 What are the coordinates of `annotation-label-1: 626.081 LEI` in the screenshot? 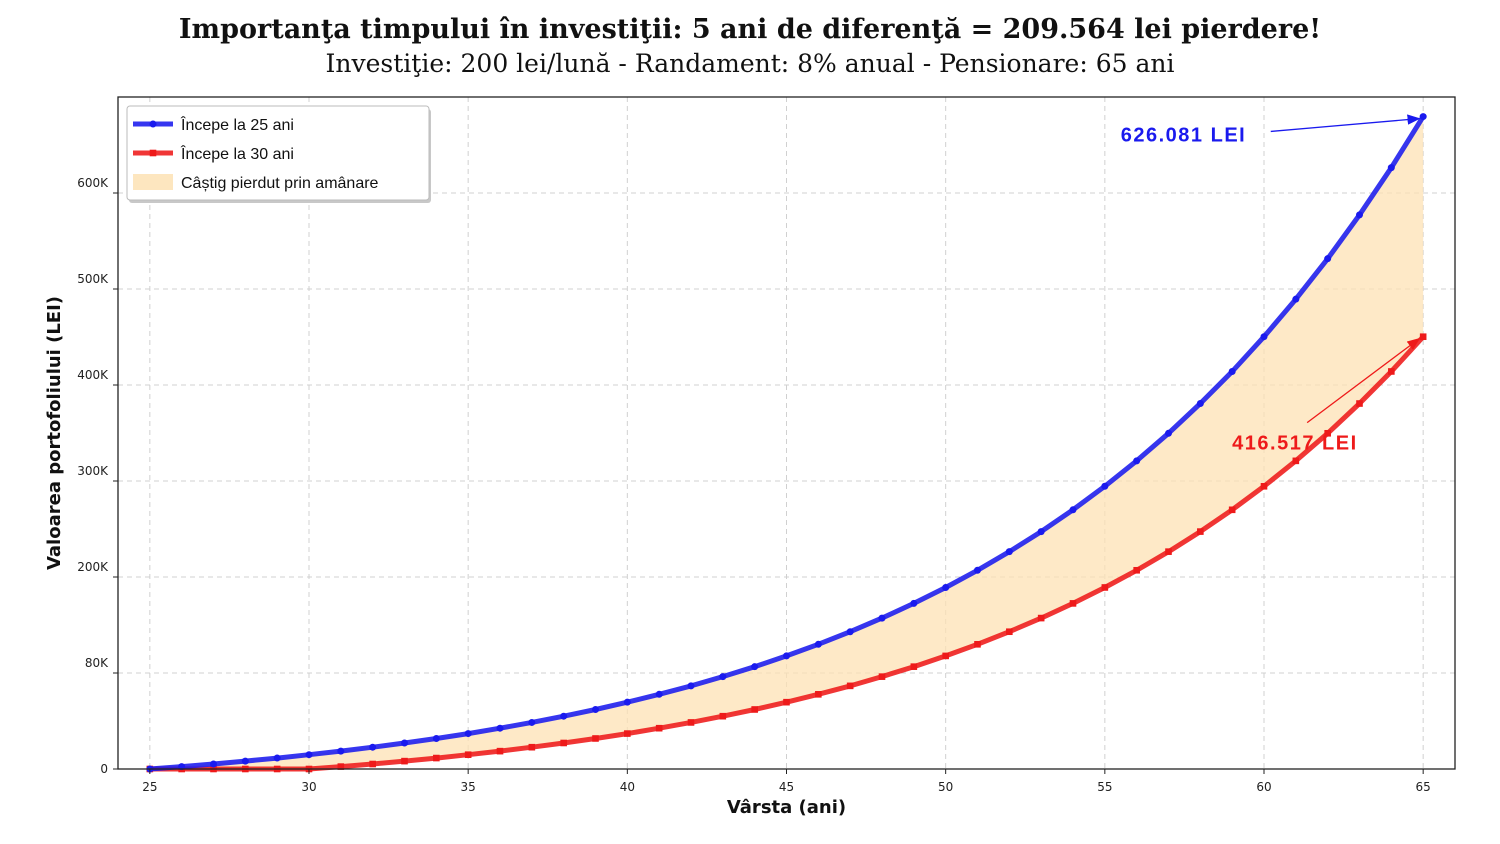 It's located at (1183, 135).